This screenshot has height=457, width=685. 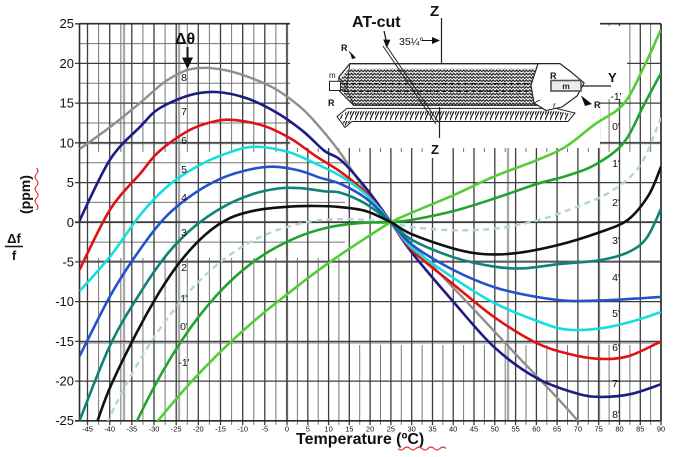 What do you see at coordinates (109, 429) in the screenshot?
I see `svg-text: -40` at bounding box center [109, 429].